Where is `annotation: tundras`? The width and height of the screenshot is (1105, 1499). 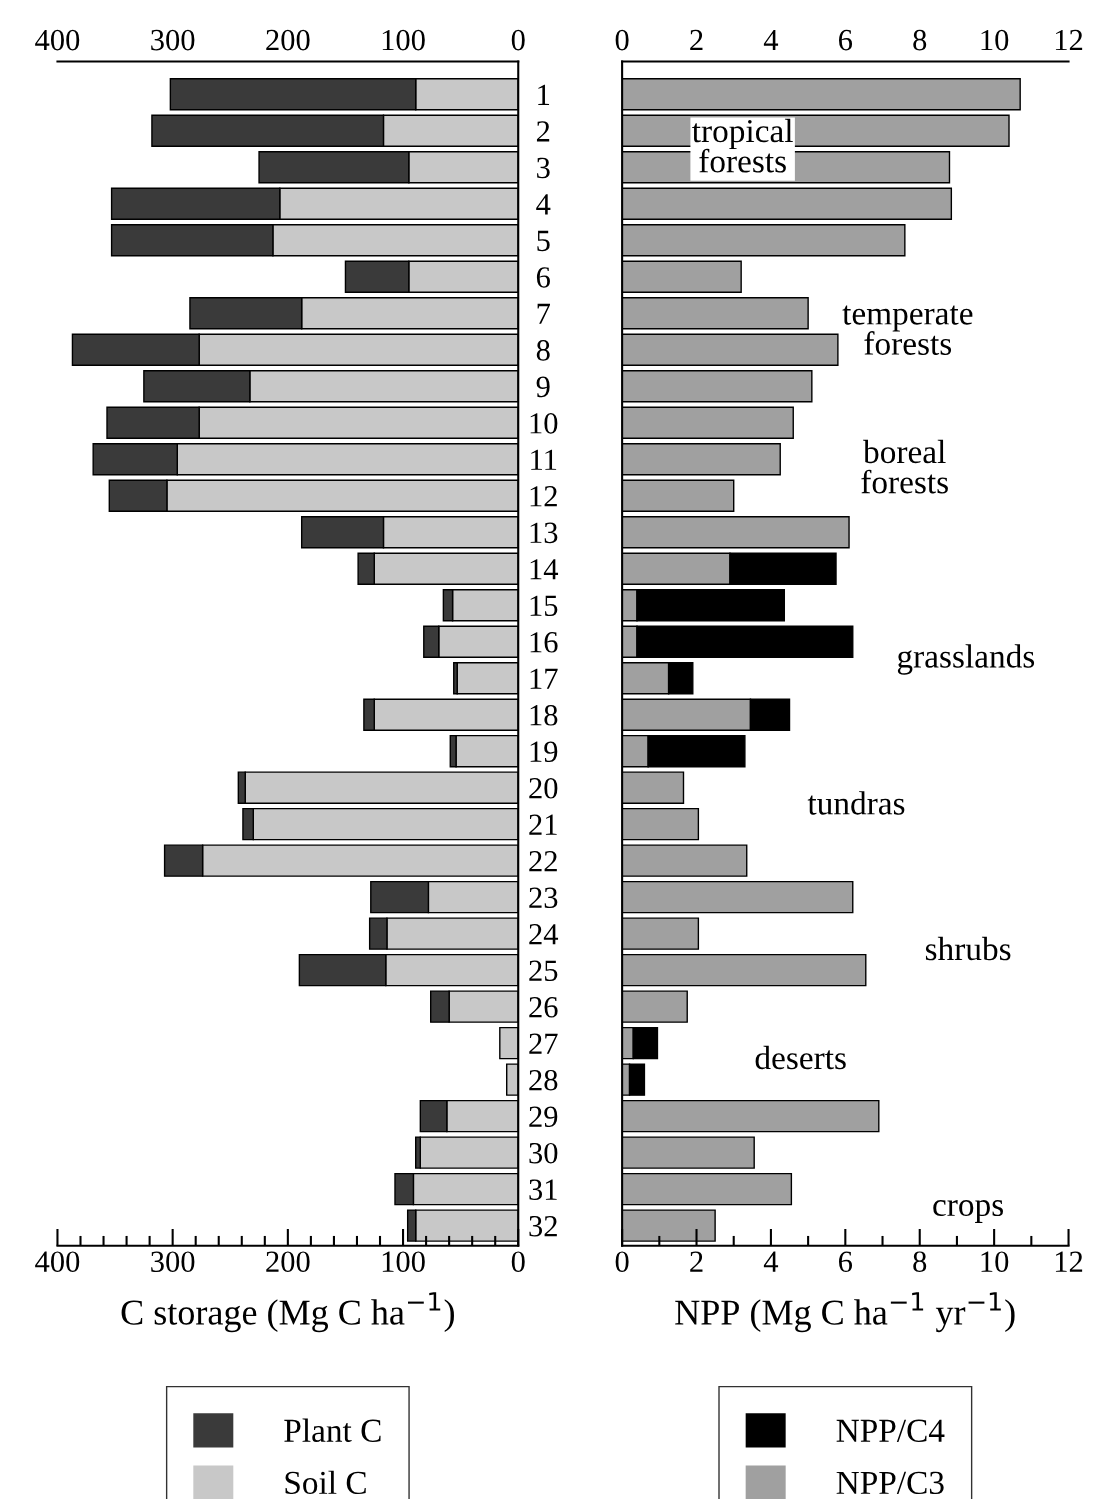 annotation: tundras is located at coordinates (856, 803).